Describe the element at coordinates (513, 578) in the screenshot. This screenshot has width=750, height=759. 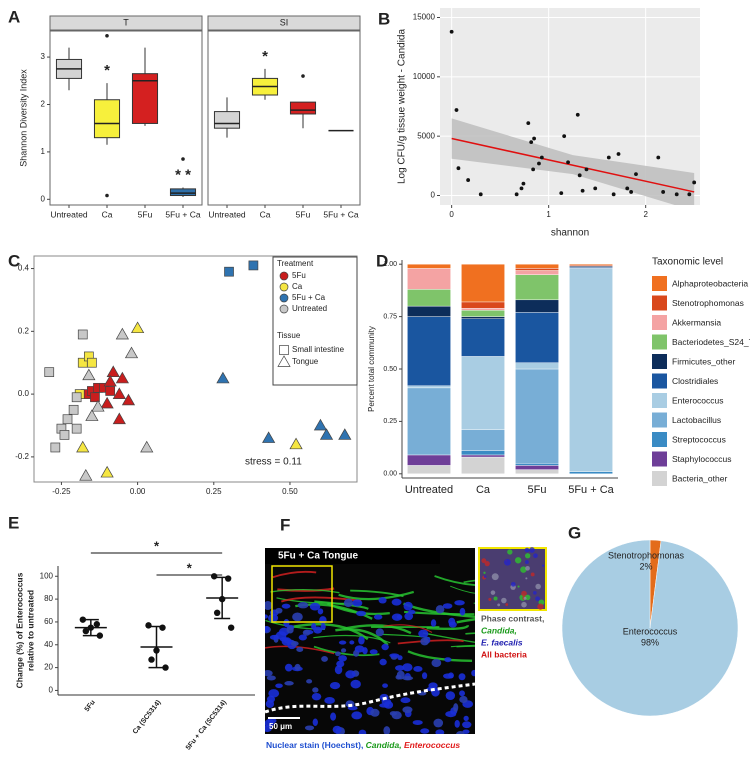
I see `inset-texture` at that location.